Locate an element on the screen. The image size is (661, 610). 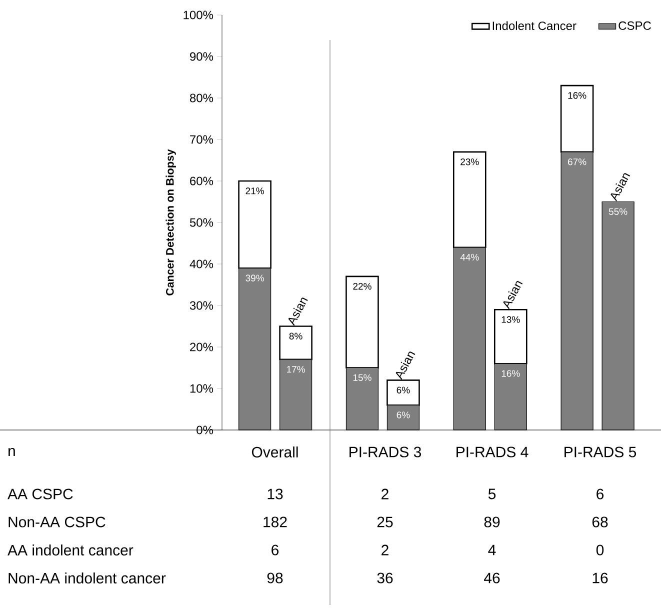
text: AA indolent cancer is located at coordinates (71, 550).